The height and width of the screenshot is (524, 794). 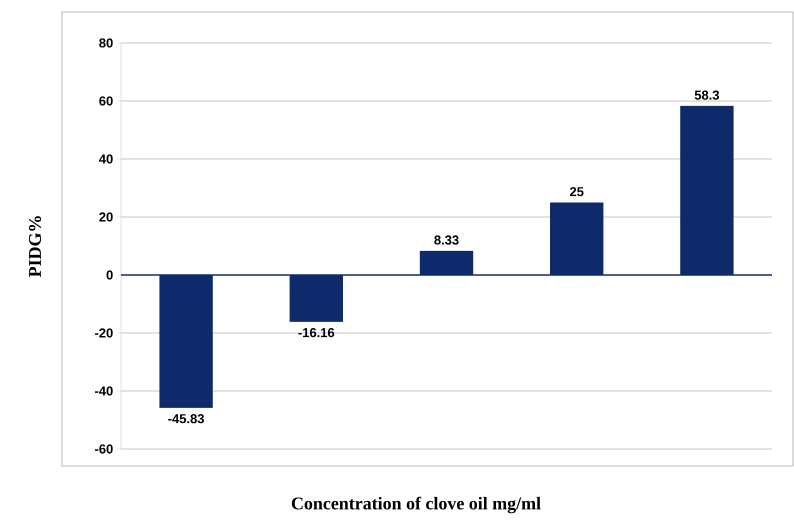 I want to click on data-label: 8.33, so click(x=446, y=240).